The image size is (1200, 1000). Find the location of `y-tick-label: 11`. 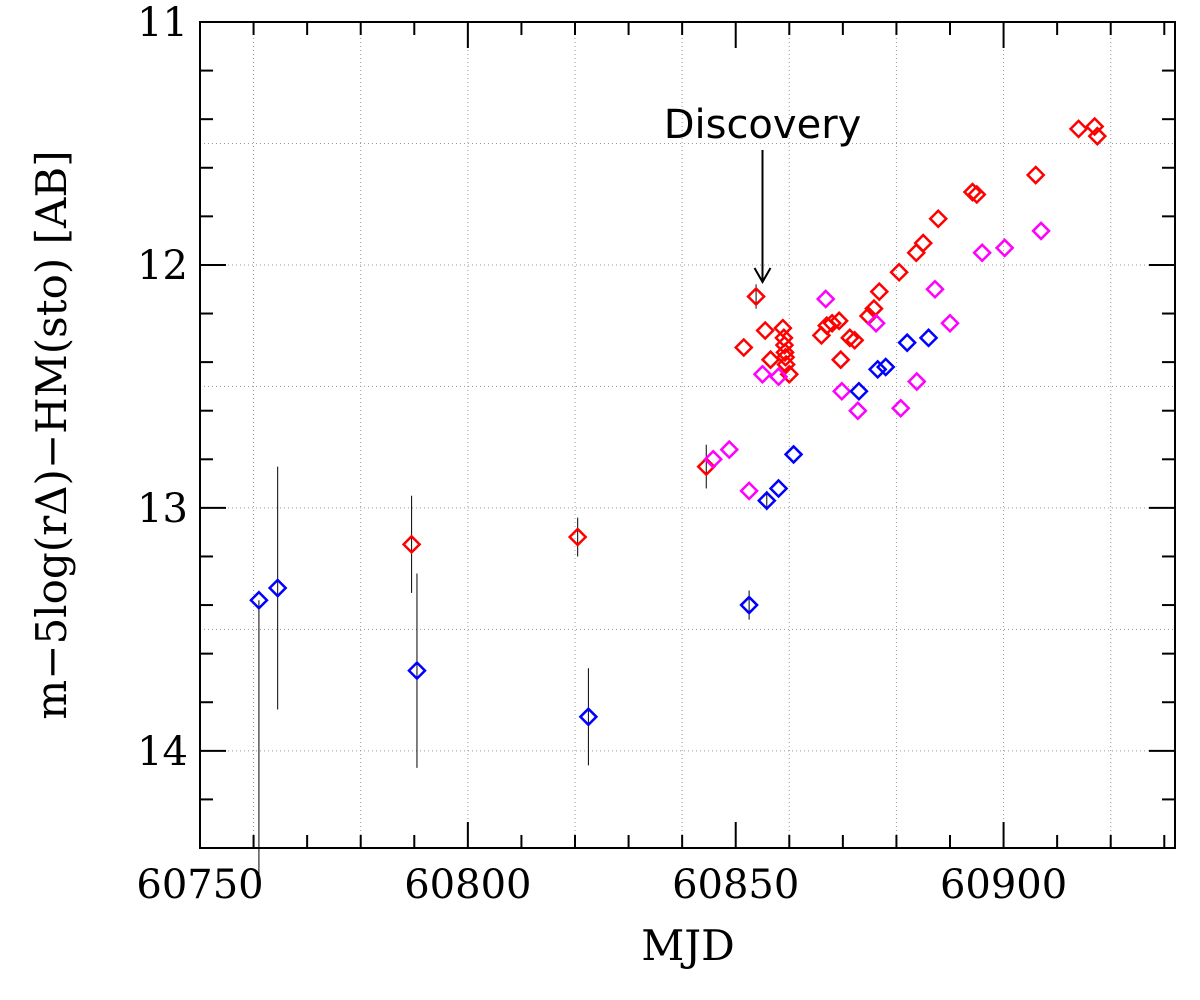

y-tick-label: 11 is located at coordinates (162, 23).